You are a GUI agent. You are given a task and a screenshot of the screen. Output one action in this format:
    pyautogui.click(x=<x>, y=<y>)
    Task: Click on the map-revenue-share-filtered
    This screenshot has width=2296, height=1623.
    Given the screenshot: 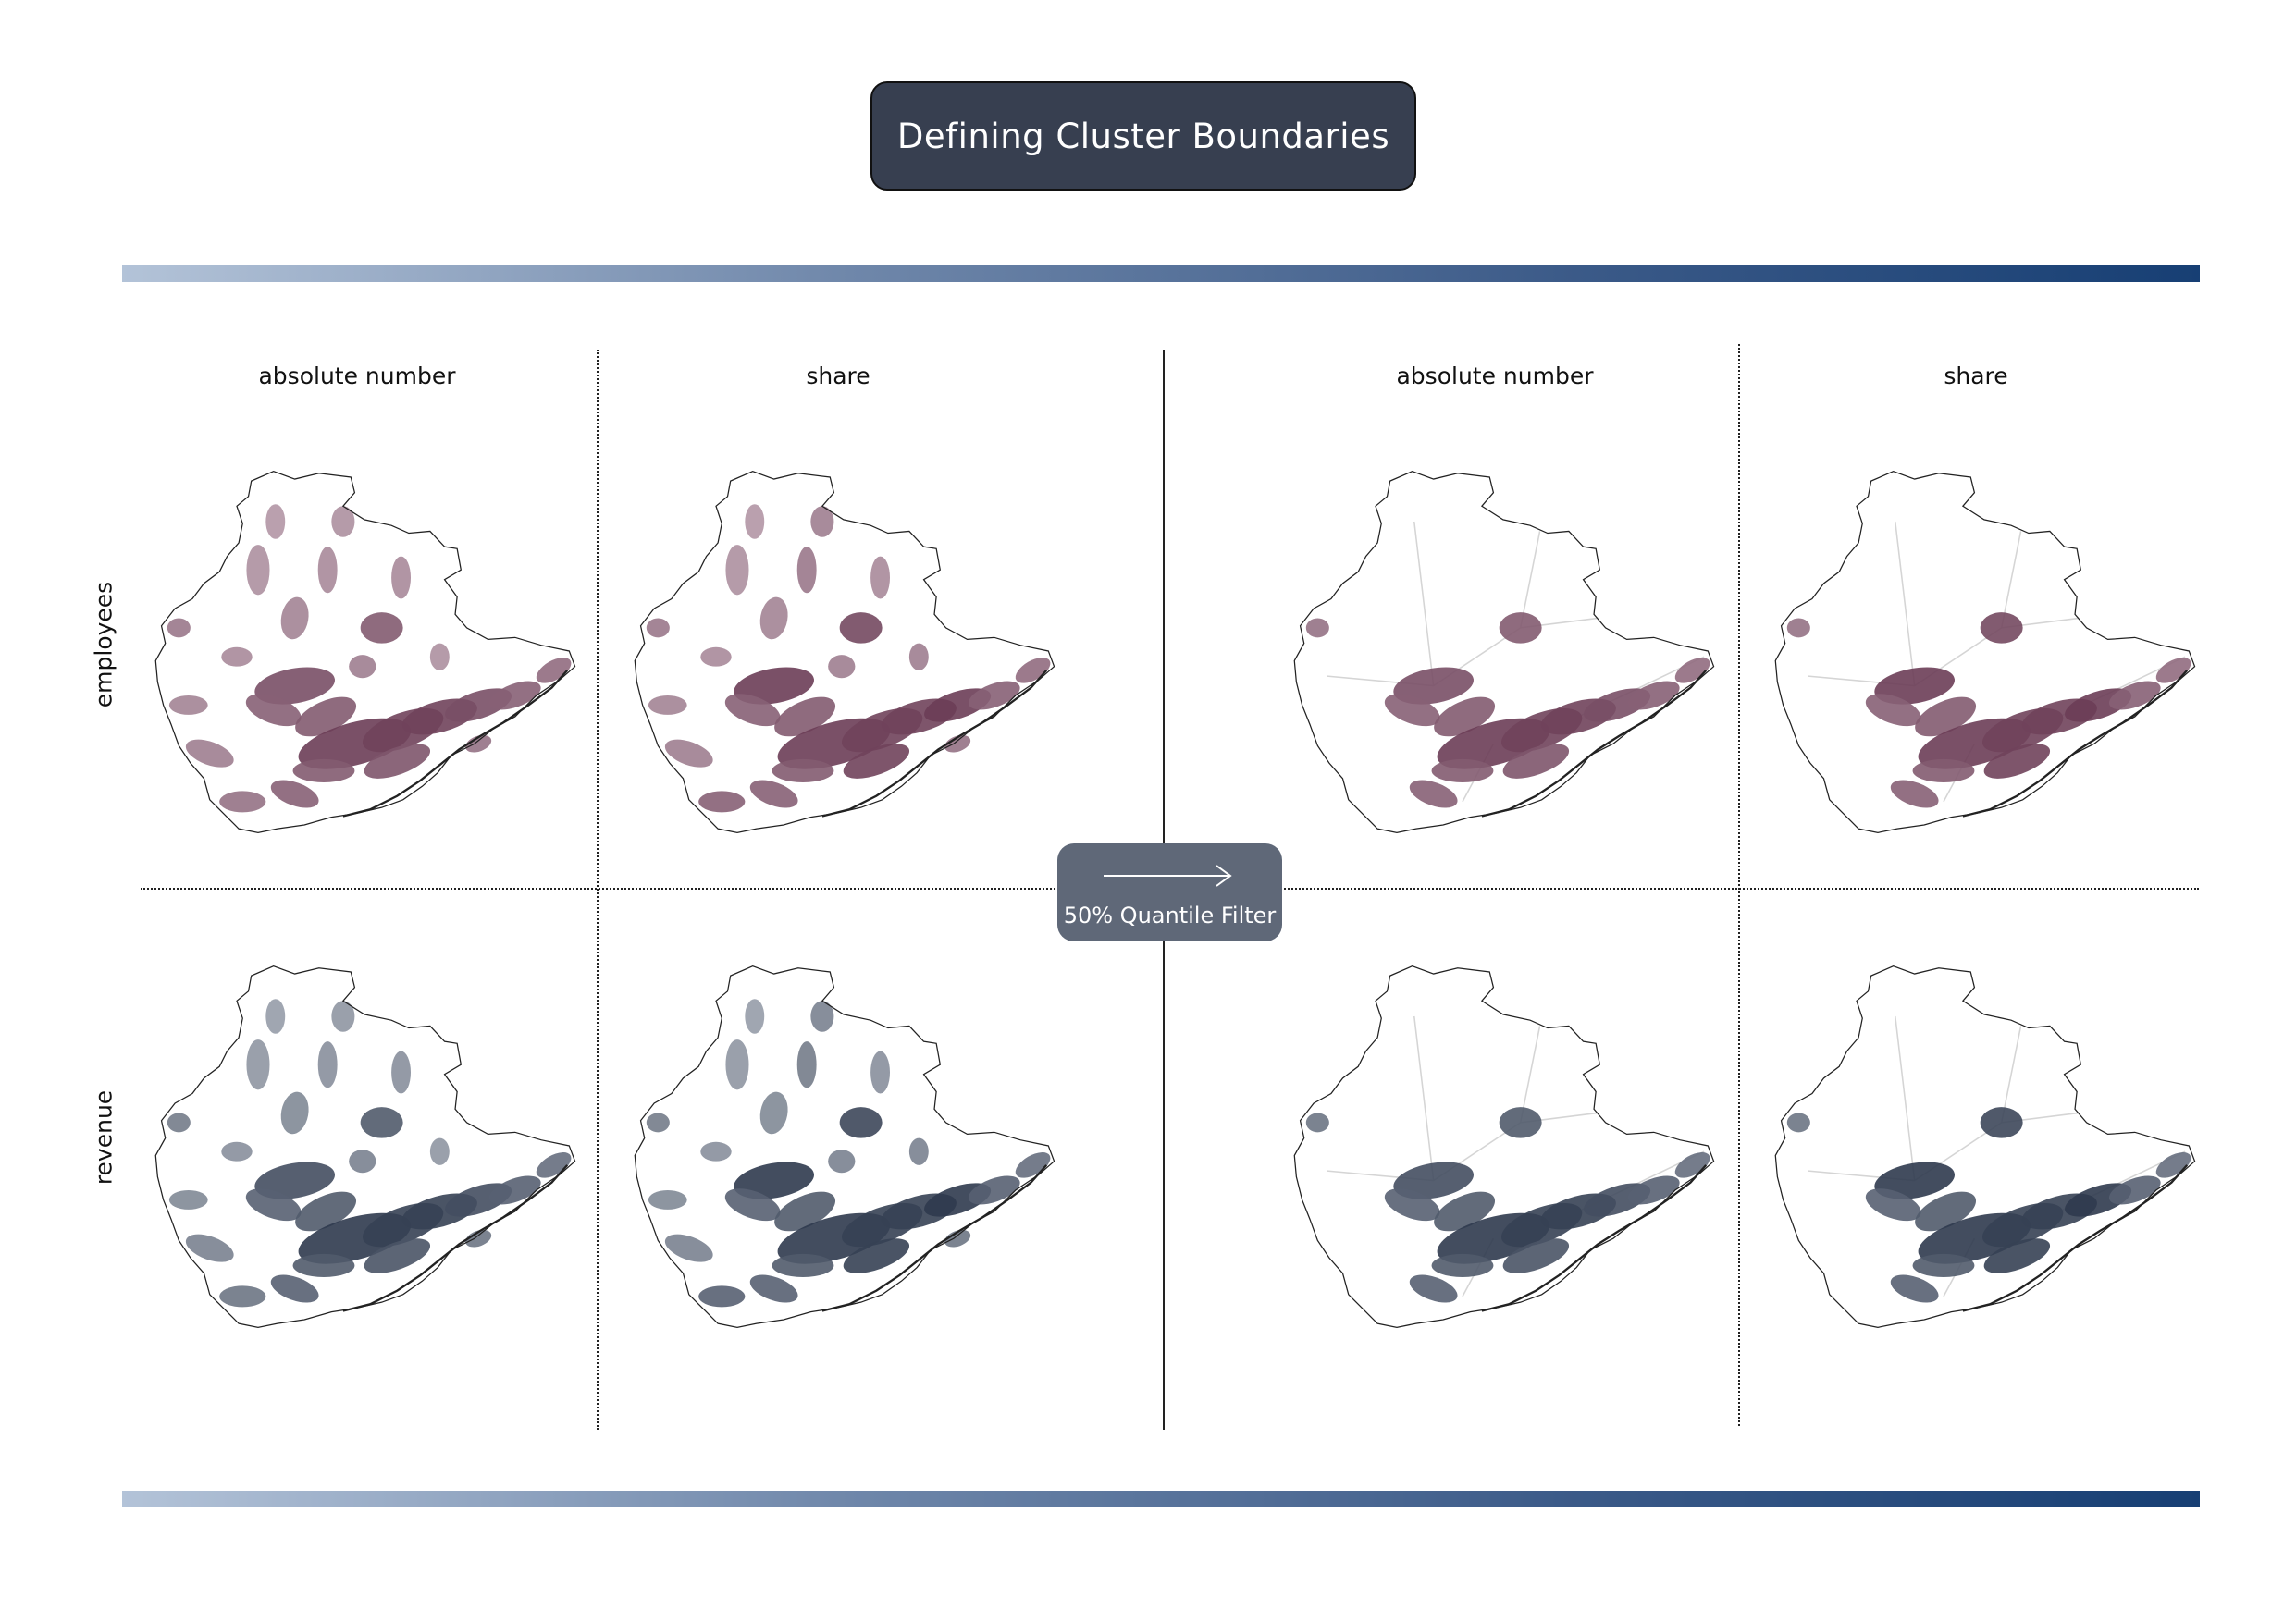 What is the action you would take?
    pyautogui.click(x=1987, y=1147)
    